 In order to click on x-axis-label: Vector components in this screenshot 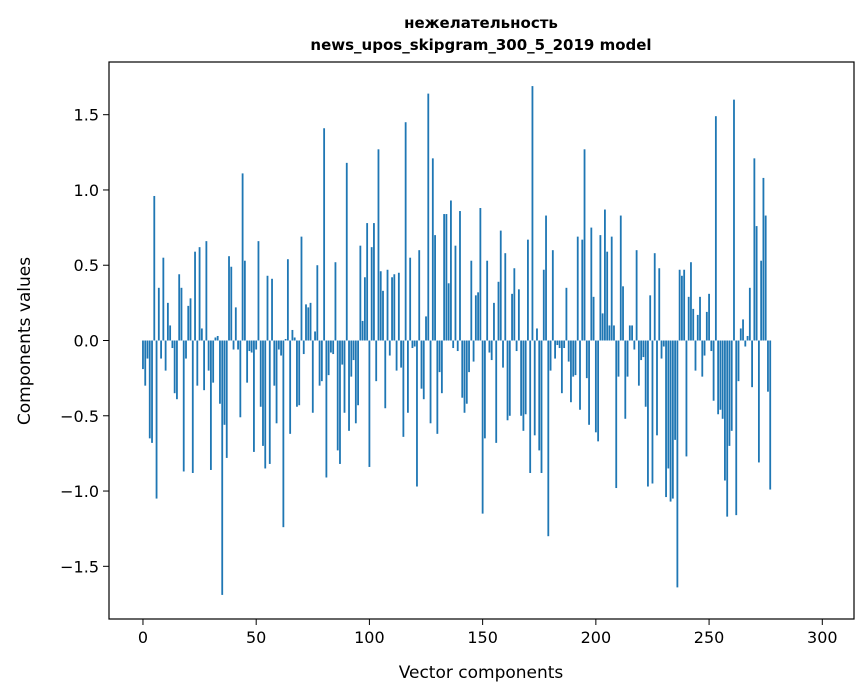, I will do `click(481, 673)`.